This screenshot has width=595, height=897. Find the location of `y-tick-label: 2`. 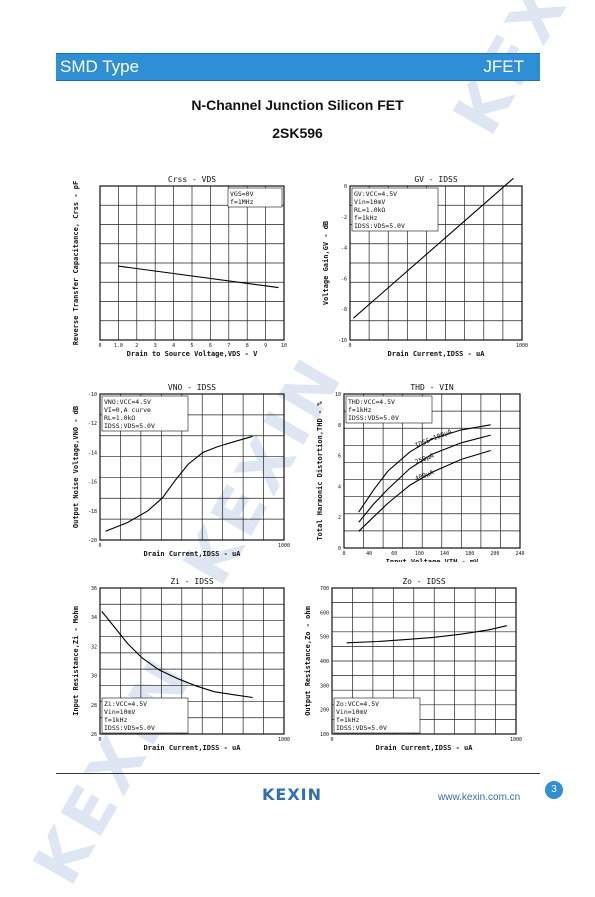

y-tick-label: 2 is located at coordinates (339, 518).